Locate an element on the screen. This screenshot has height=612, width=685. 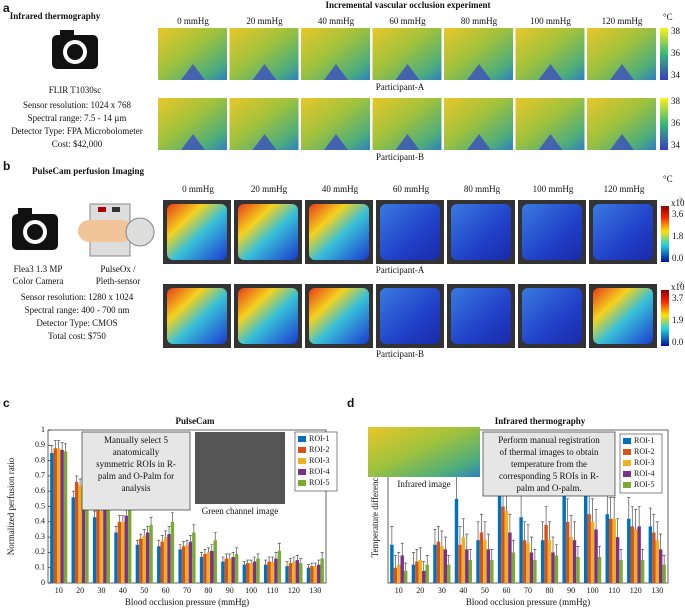
unit-label: °C is located at coordinates (668, 179).